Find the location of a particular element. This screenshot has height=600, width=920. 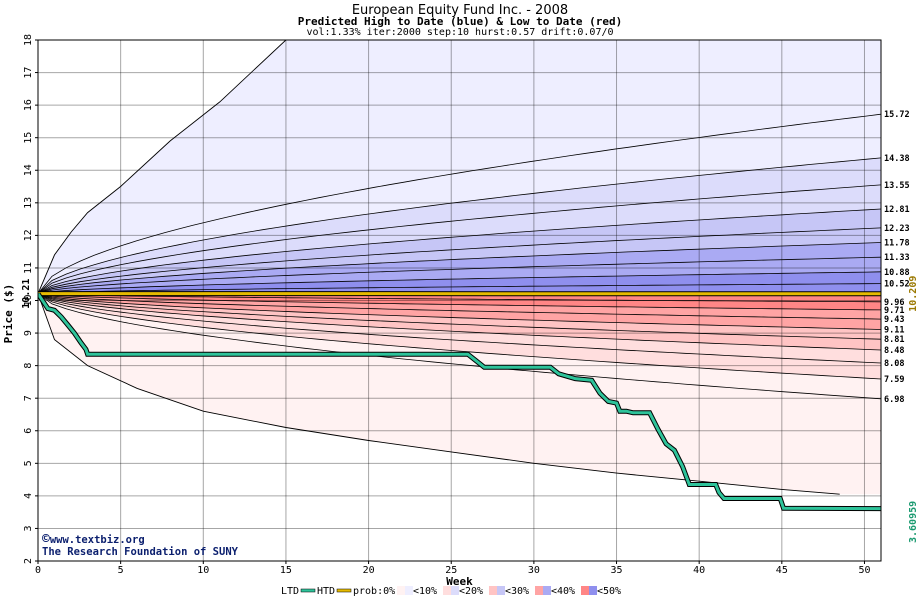

legend-htd-swatch is located at coordinates (344, 590).